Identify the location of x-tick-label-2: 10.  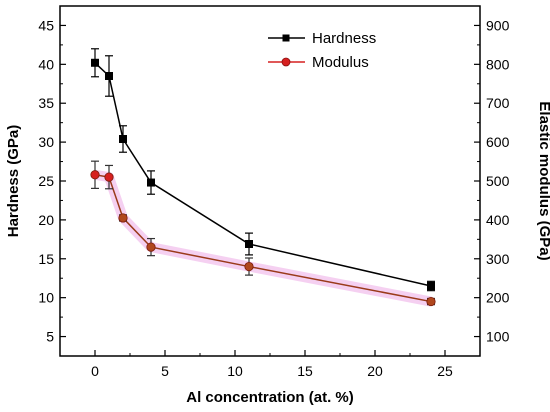
(235, 371).